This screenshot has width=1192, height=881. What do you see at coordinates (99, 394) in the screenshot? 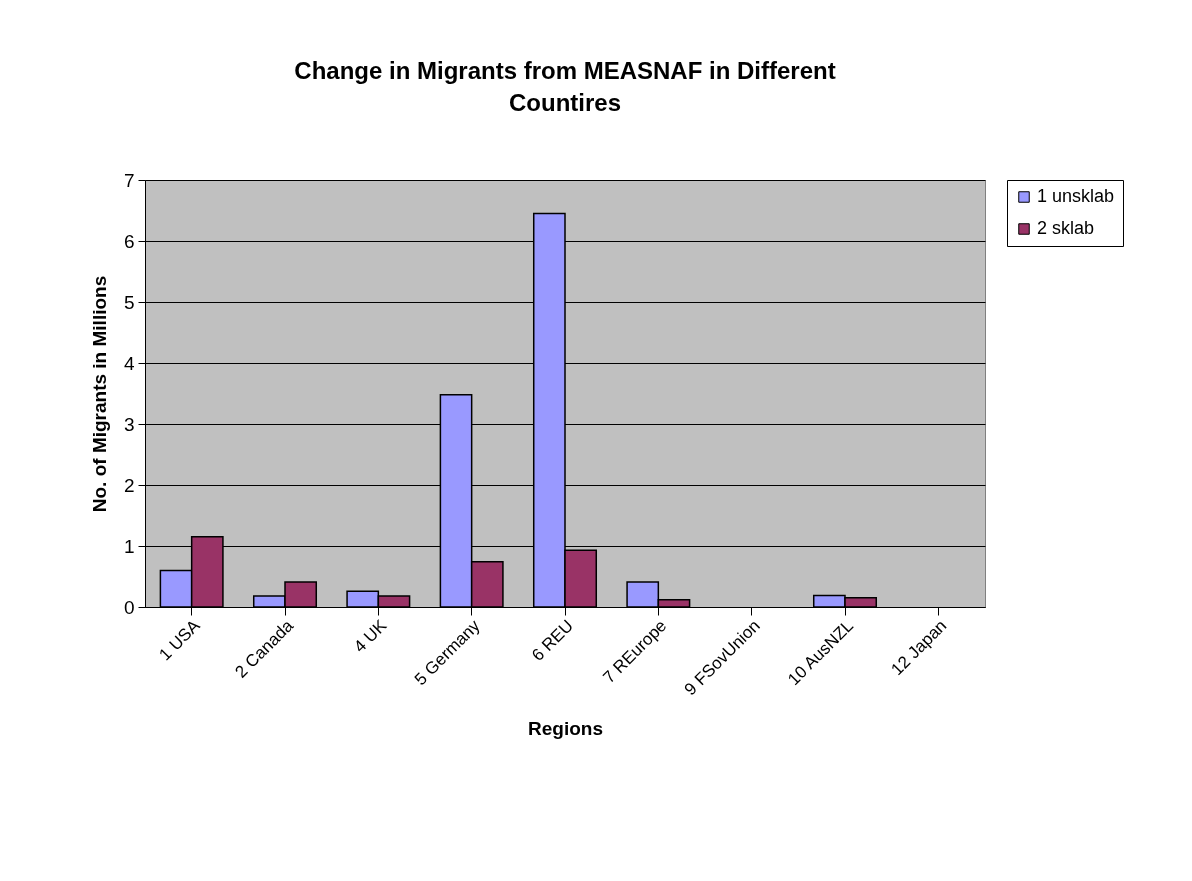
I see `y-axis-title: No. of Migrants in Millions` at bounding box center [99, 394].